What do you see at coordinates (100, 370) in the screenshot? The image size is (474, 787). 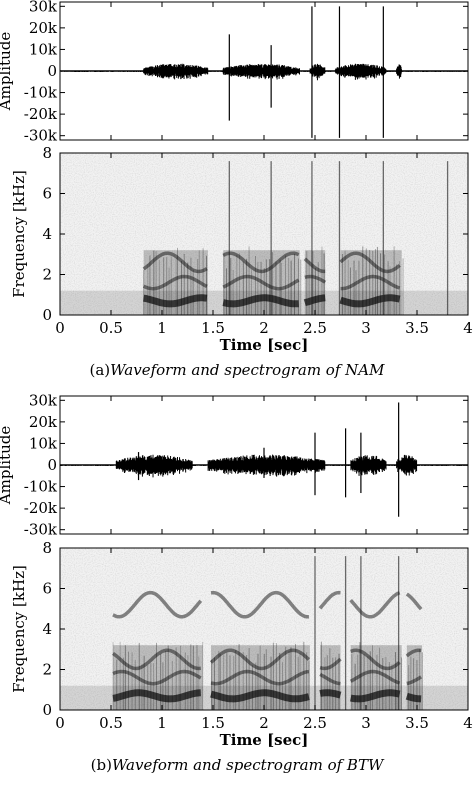 I see `caption-a-label: (a)` at bounding box center [100, 370].